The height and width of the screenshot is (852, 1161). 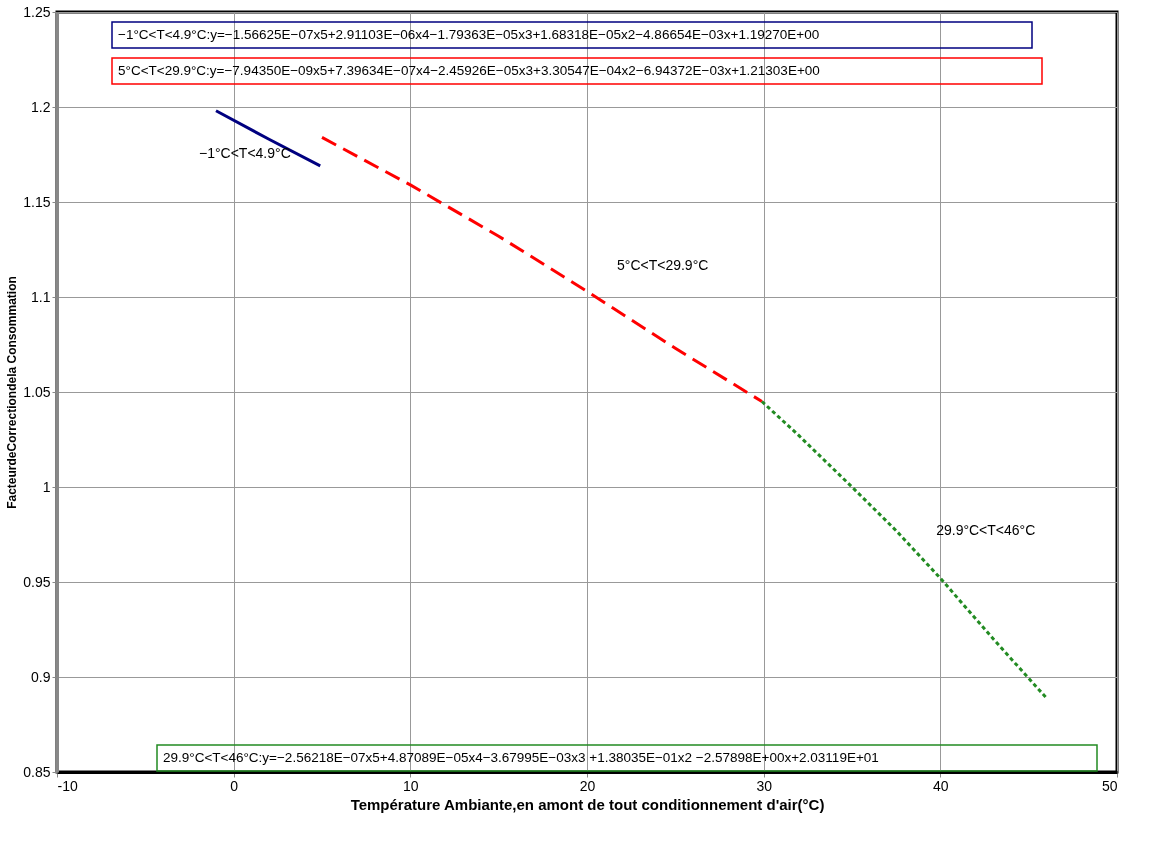 I want to click on text: 5°C<T<29.9°C, so click(x=663, y=265).